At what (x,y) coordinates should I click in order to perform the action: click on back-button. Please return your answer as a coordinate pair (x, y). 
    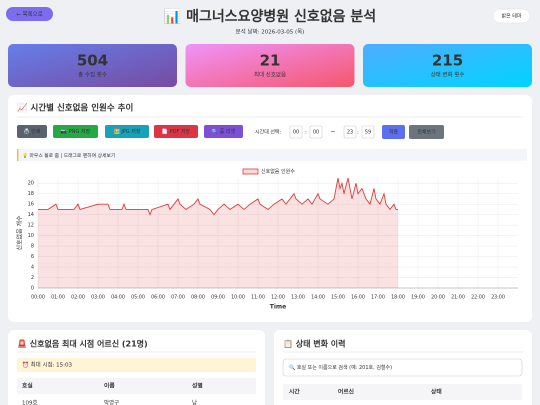
    Looking at the image, I should click on (29, 14).